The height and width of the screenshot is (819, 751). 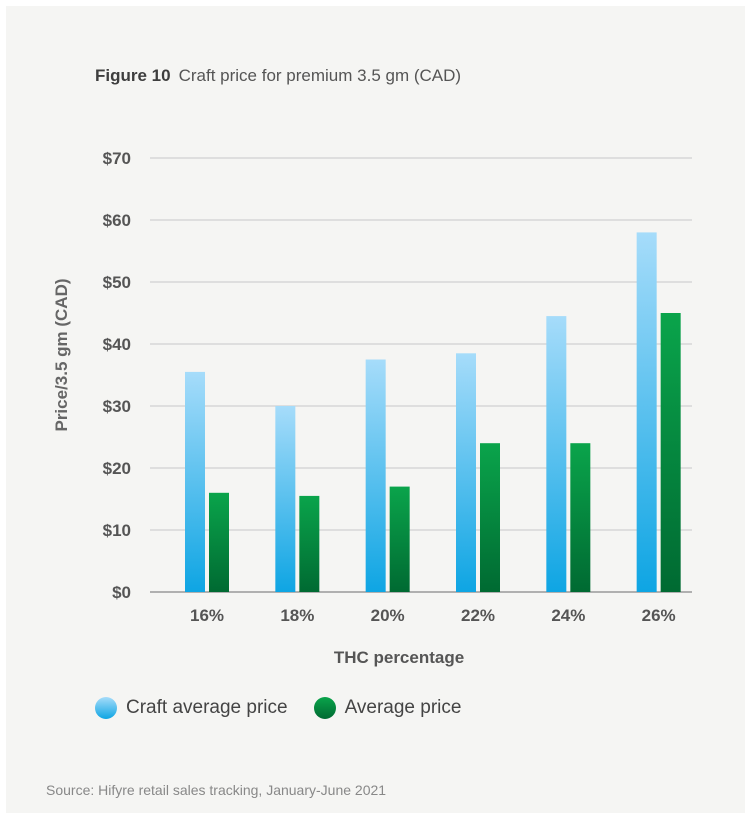 I want to click on x-tick-label: 16%, so click(x=207, y=615).